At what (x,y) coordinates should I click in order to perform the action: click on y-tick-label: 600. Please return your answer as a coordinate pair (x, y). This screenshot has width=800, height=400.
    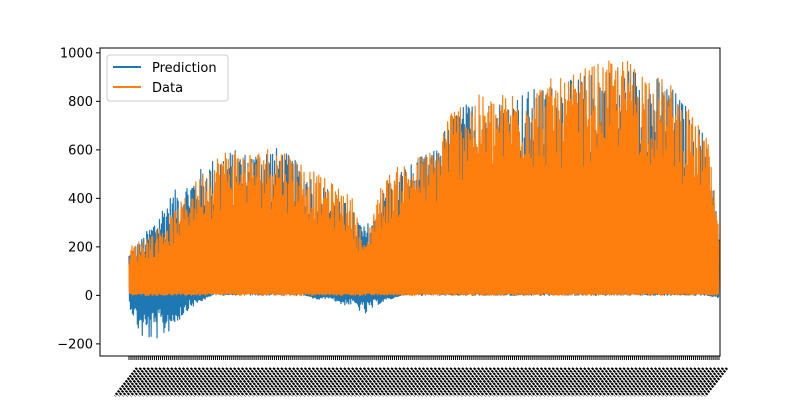
    Looking at the image, I should click on (80, 150).